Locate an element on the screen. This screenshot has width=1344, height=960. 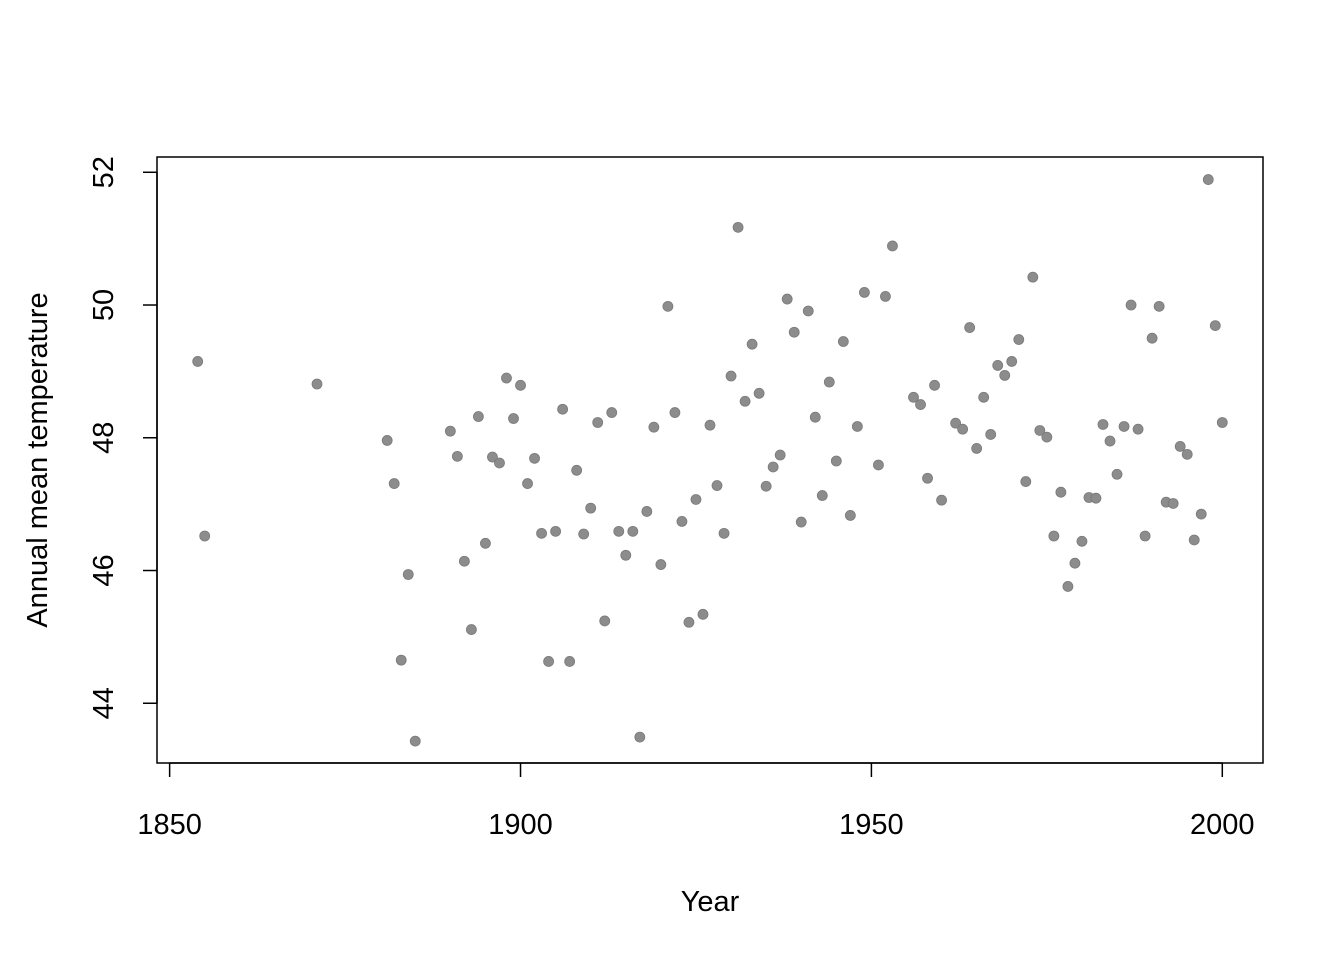
x-tick-label: 2000 is located at coordinates (1222, 825).